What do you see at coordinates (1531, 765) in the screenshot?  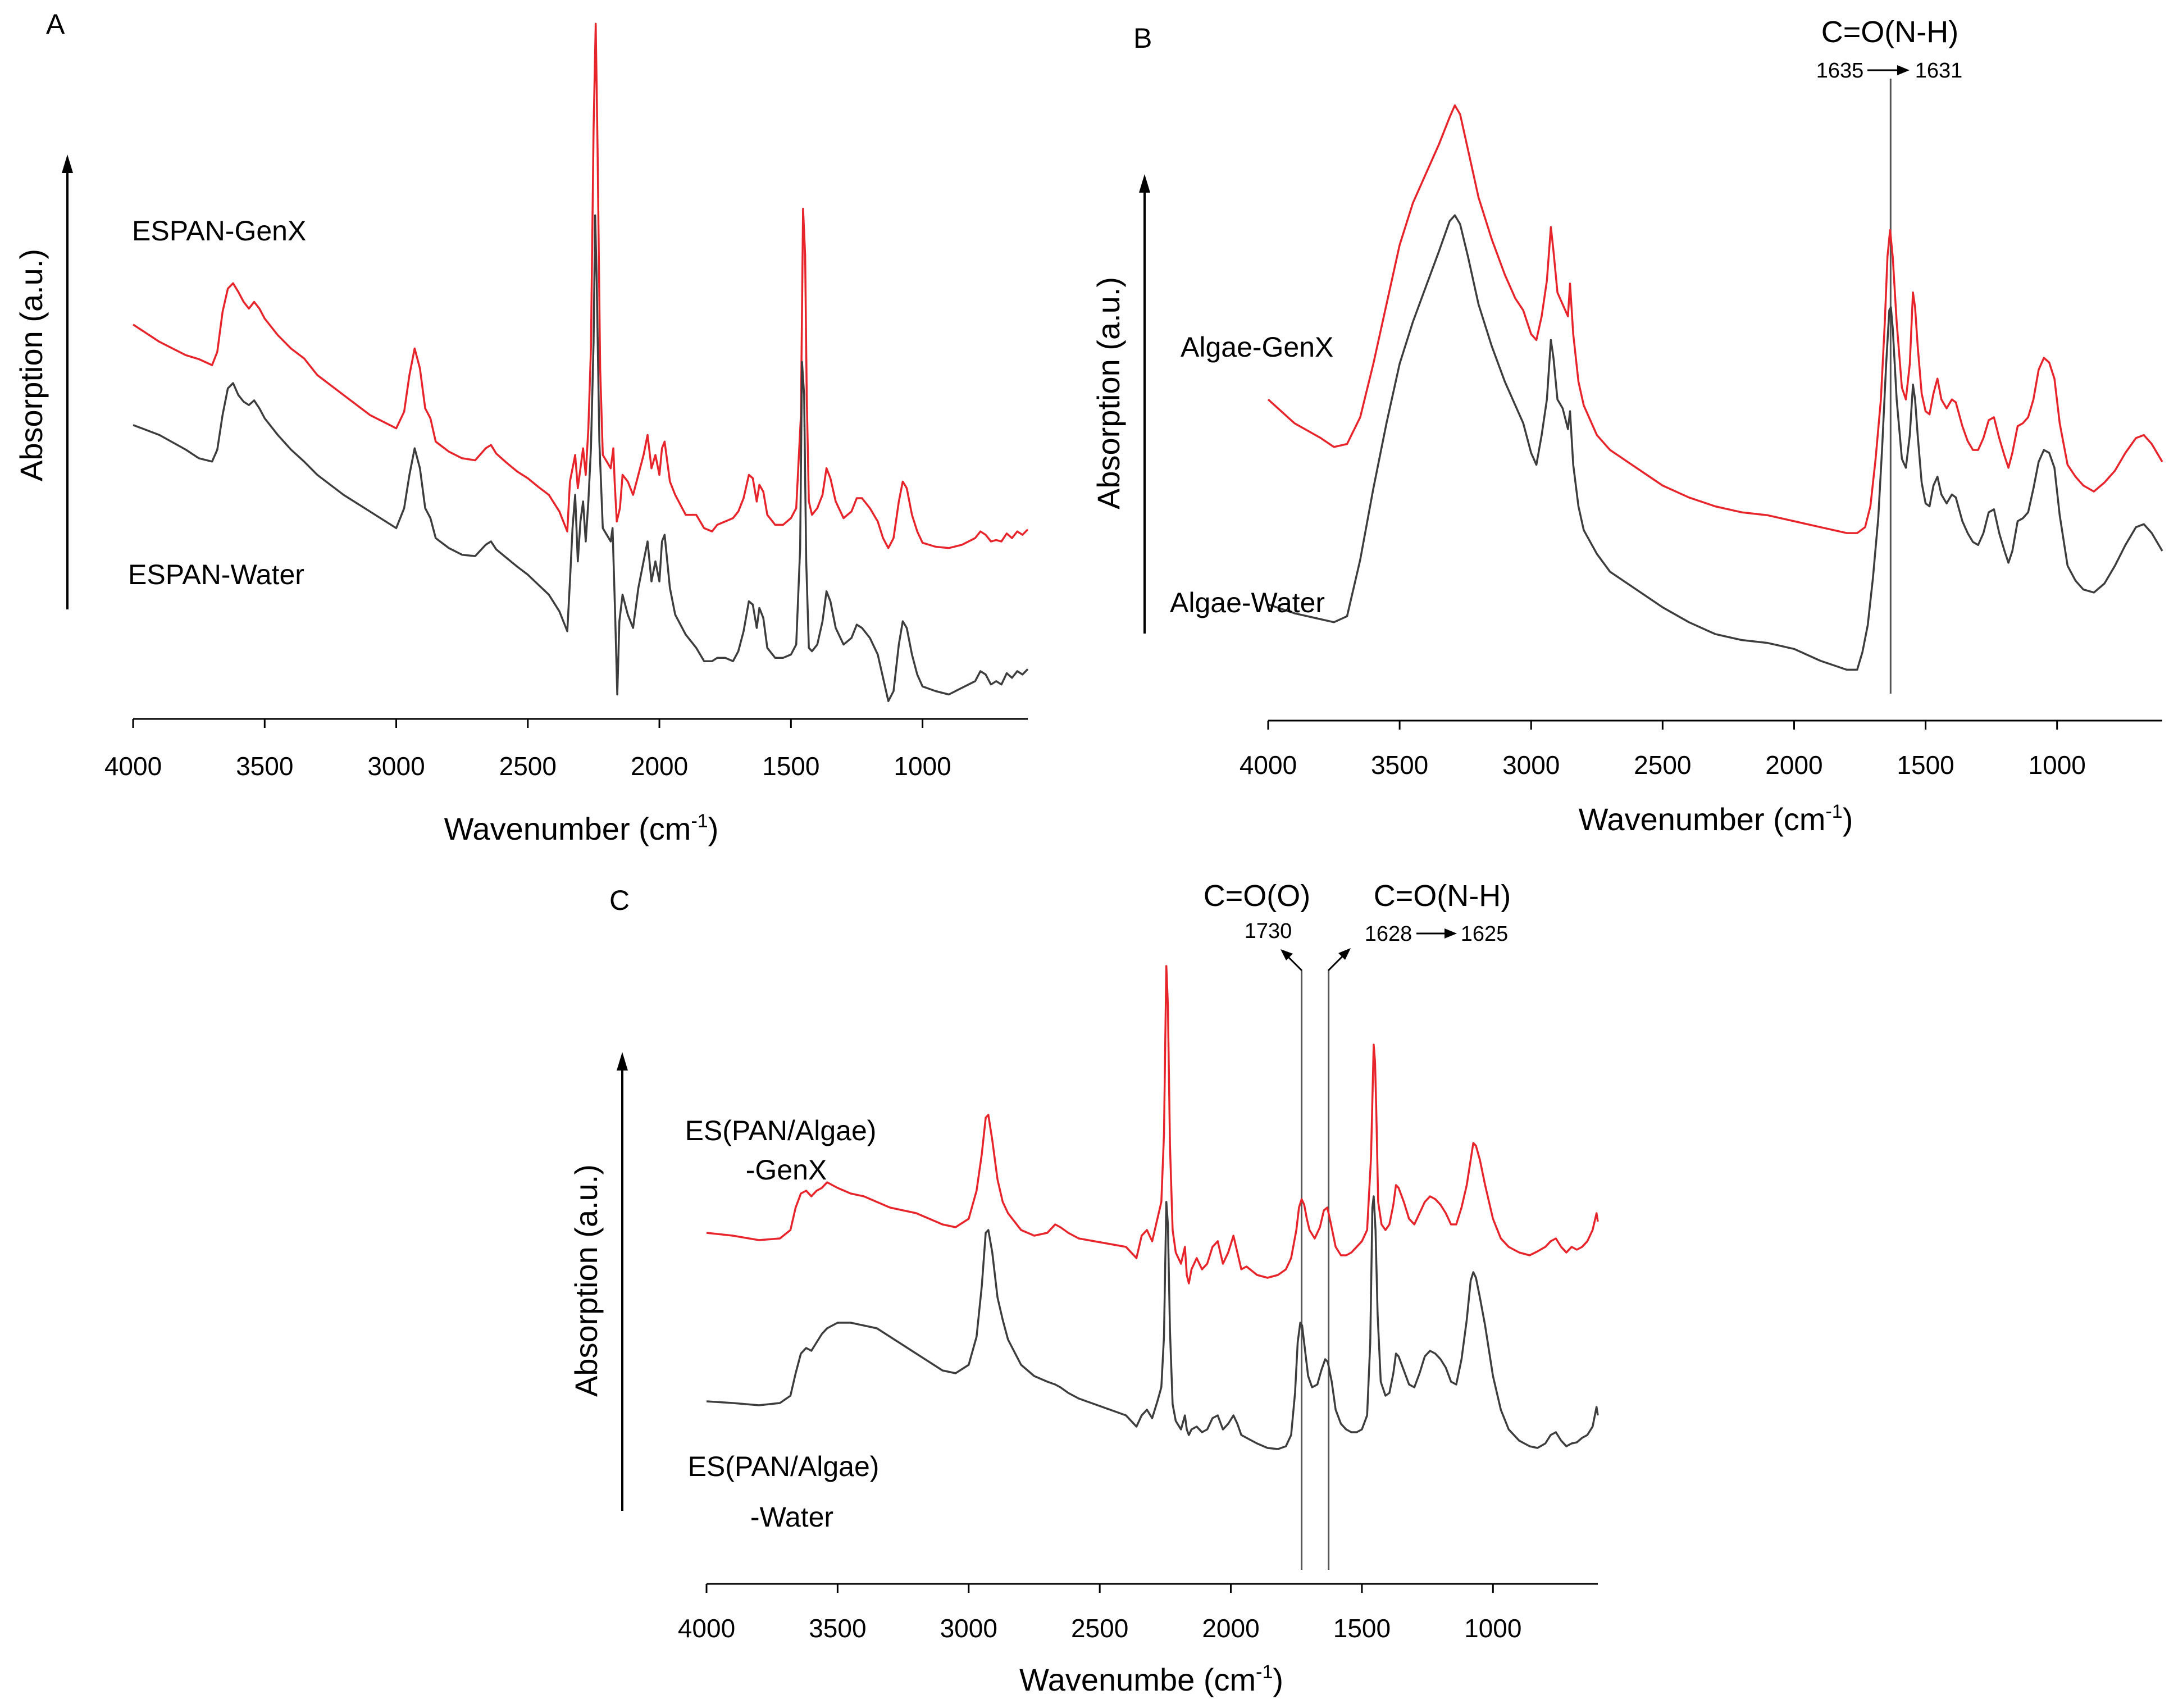 I see `panel-b-tick-label-3000: 3000` at bounding box center [1531, 765].